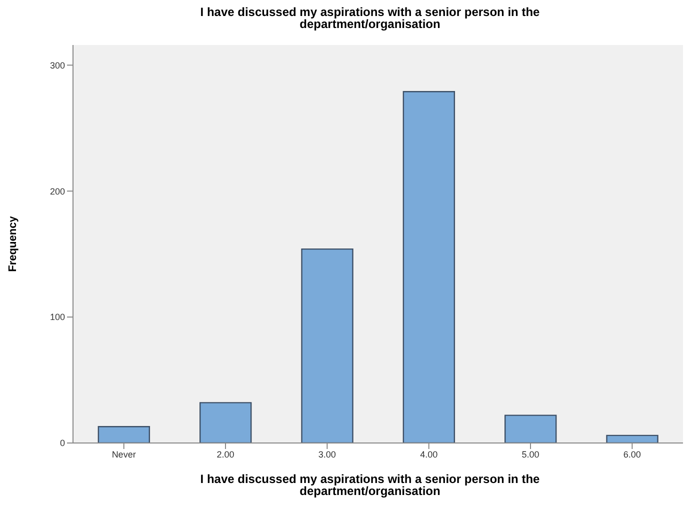 This screenshot has width=695, height=506. What do you see at coordinates (429, 454) in the screenshot?
I see `x-tick-label: 4.00` at bounding box center [429, 454].